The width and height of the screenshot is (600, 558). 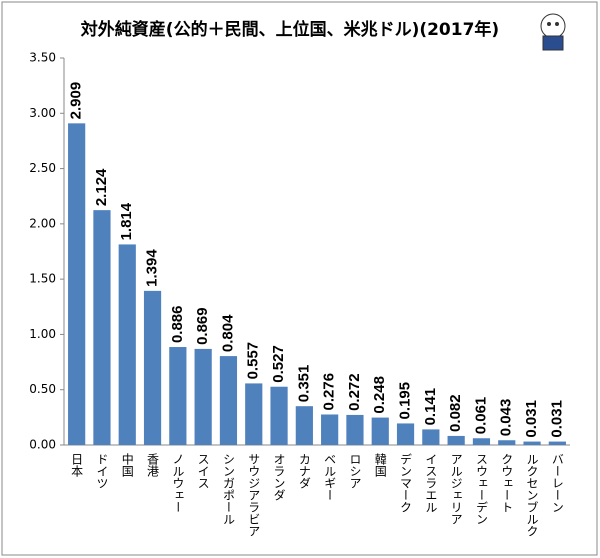 What do you see at coordinates (101, 187) in the screenshot?
I see `value-label: 2.124` at bounding box center [101, 187].